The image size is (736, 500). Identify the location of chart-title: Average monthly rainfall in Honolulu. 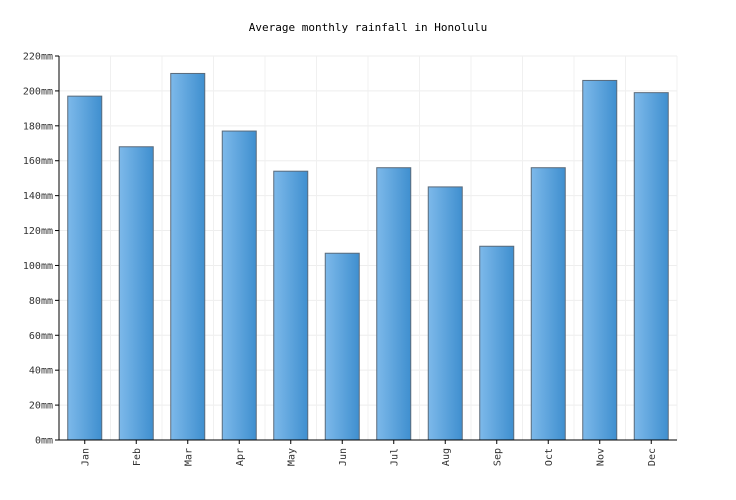
(368, 27).